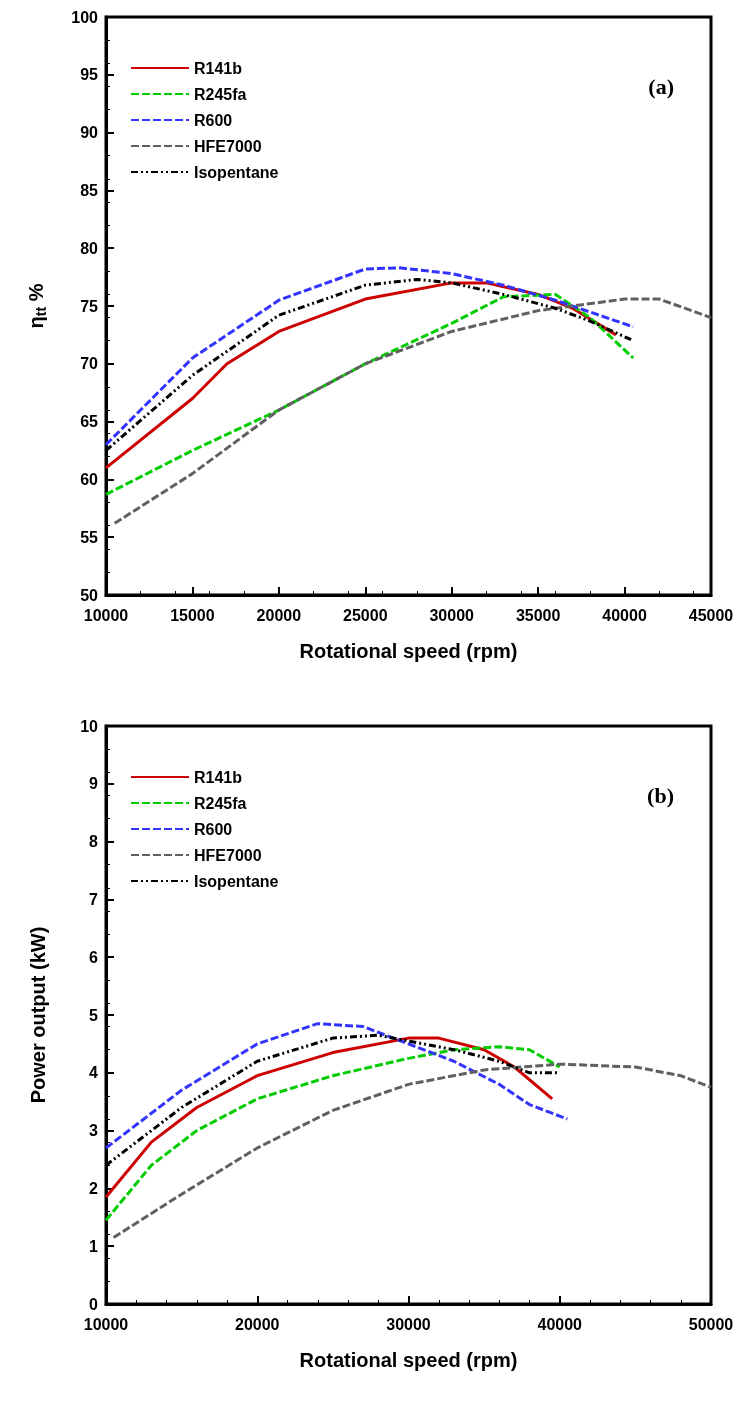 The height and width of the screenshot is (1419, 749). Describe the element at coordinates (89, 726) in the screenshot. I see `y-tick-label: 10` at that location.